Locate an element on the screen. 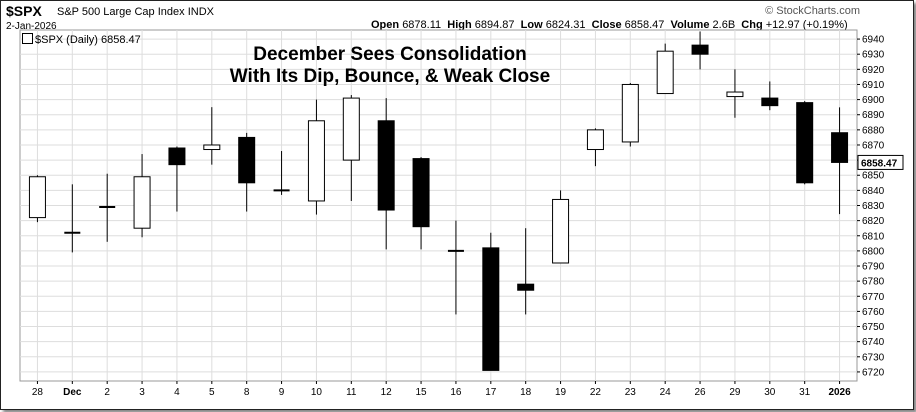 This screenshot has height=412, width=916. x-tick-label: 5 is located at coordinates (212, 392).